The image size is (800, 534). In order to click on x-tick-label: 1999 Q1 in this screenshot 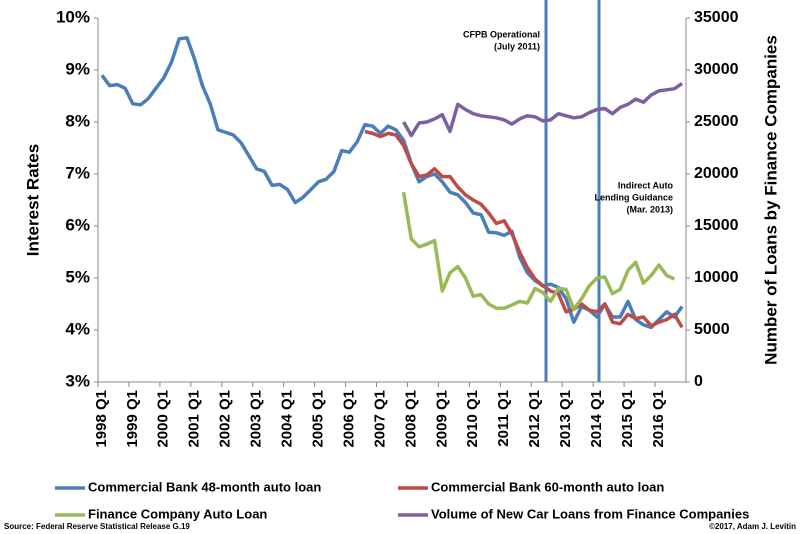, I will do `click(132, 419)`.